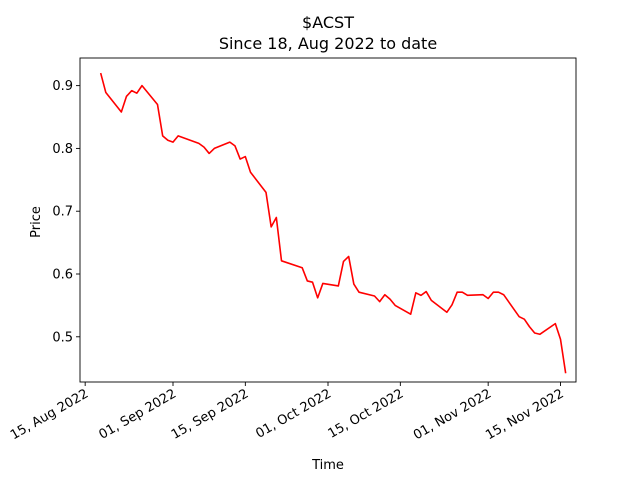 The image size is (640, 480). Describe the element at coordinates (62, 86) in the screenshot. I see `y-tick-label: 0.9` at that location.